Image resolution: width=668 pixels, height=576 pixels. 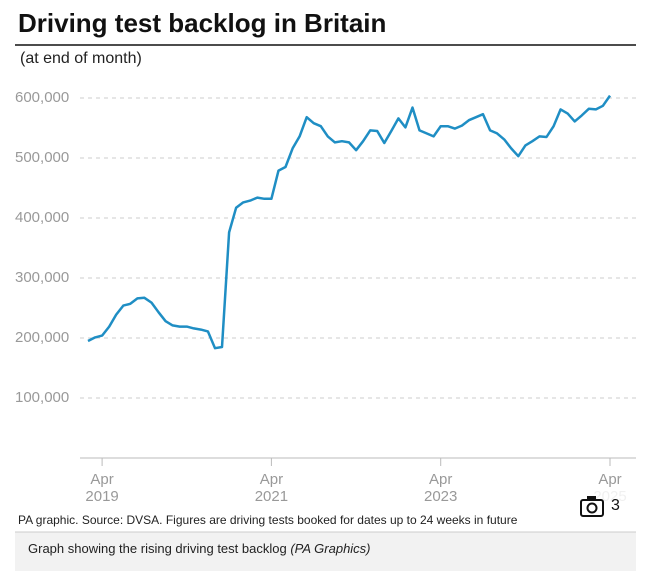 I want to click on y-tick-label: 200,000, so click(x=42, y=337).